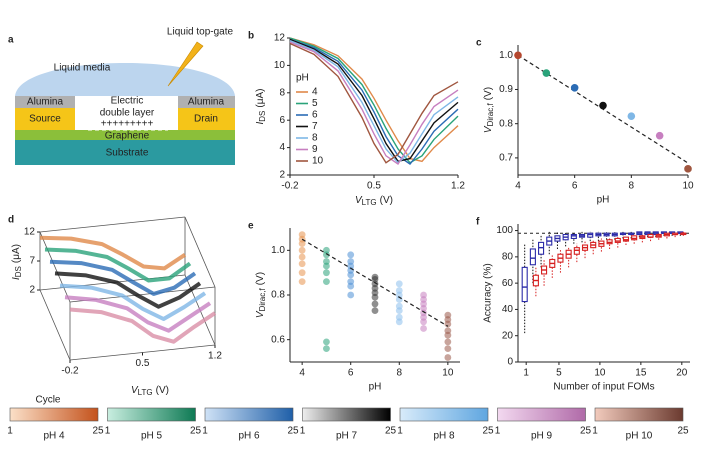 This screenshot has width=701, height=468. Describe the element at coordinates (251, 226) in the screenshot. I see `panel-label: e` at that location.